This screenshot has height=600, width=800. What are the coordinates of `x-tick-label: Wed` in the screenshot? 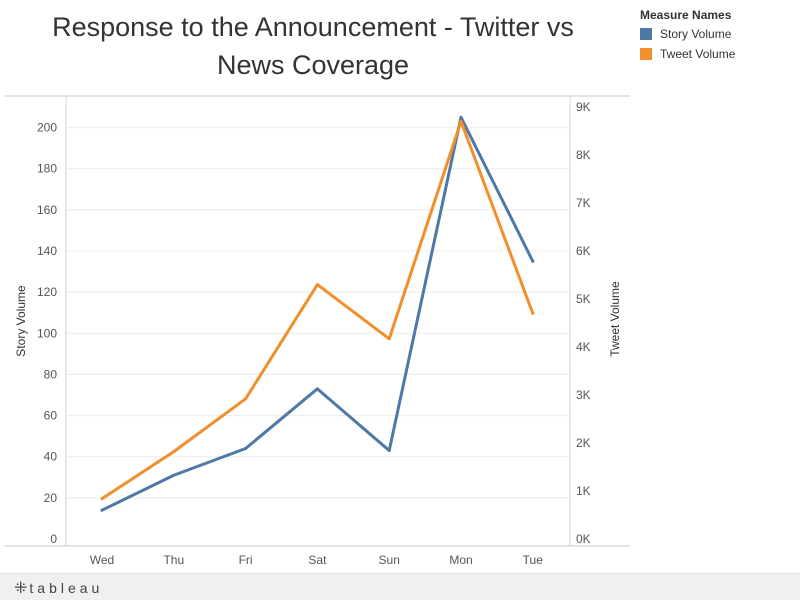 It's located at (102, 560).